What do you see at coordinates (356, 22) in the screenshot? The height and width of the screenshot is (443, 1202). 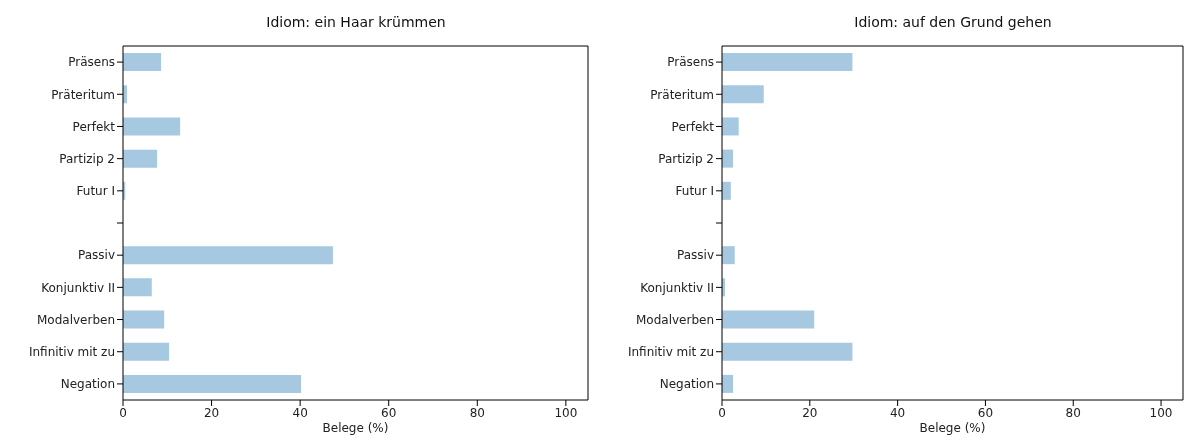 I see `chart-title: Idiom: ein Haar krümmen` at bounding box center [356, 22].